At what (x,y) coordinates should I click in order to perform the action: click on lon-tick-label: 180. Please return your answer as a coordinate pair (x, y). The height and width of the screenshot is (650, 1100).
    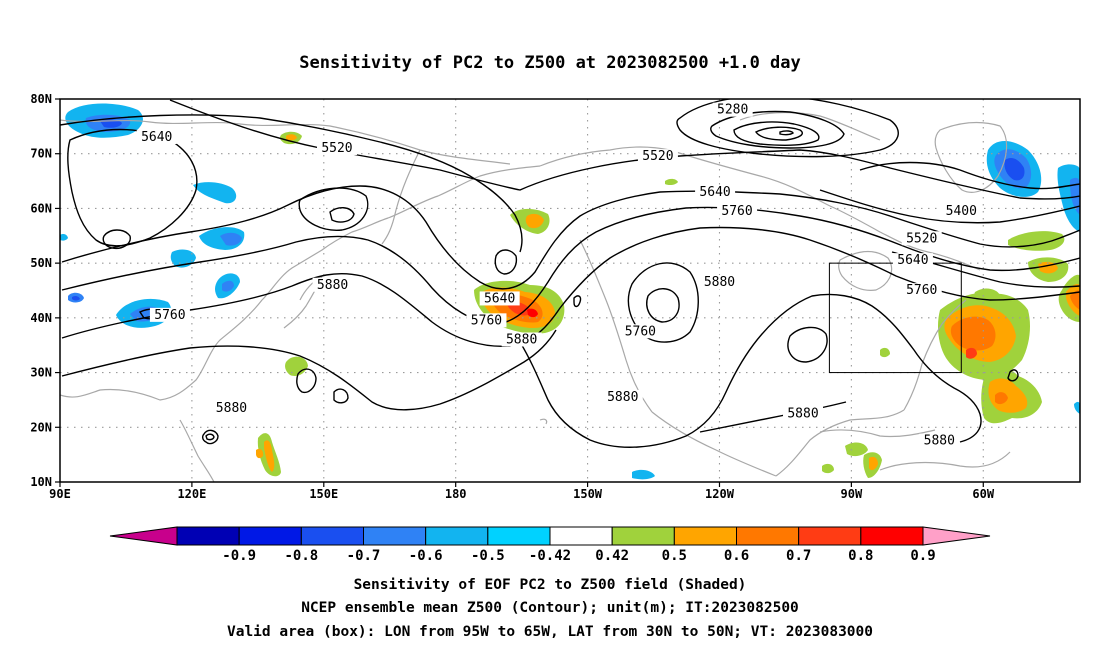
    Looking at the image, I should click on (456, 494).